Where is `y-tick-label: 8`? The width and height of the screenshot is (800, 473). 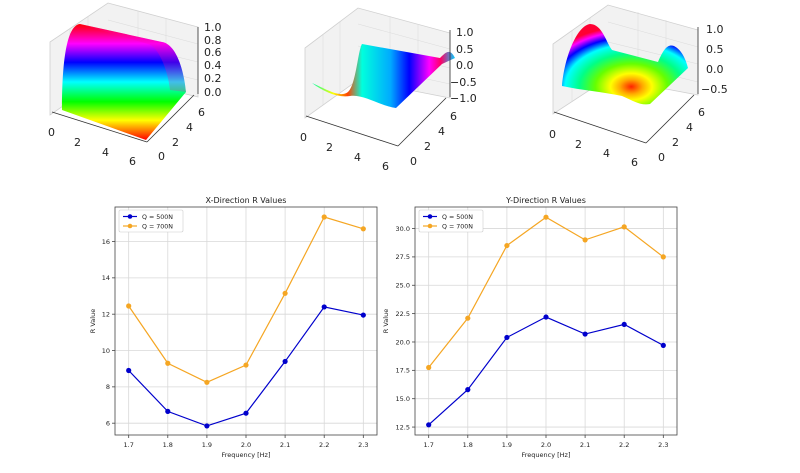 y-tick-label: 8 is located at coordinates (108, 387).